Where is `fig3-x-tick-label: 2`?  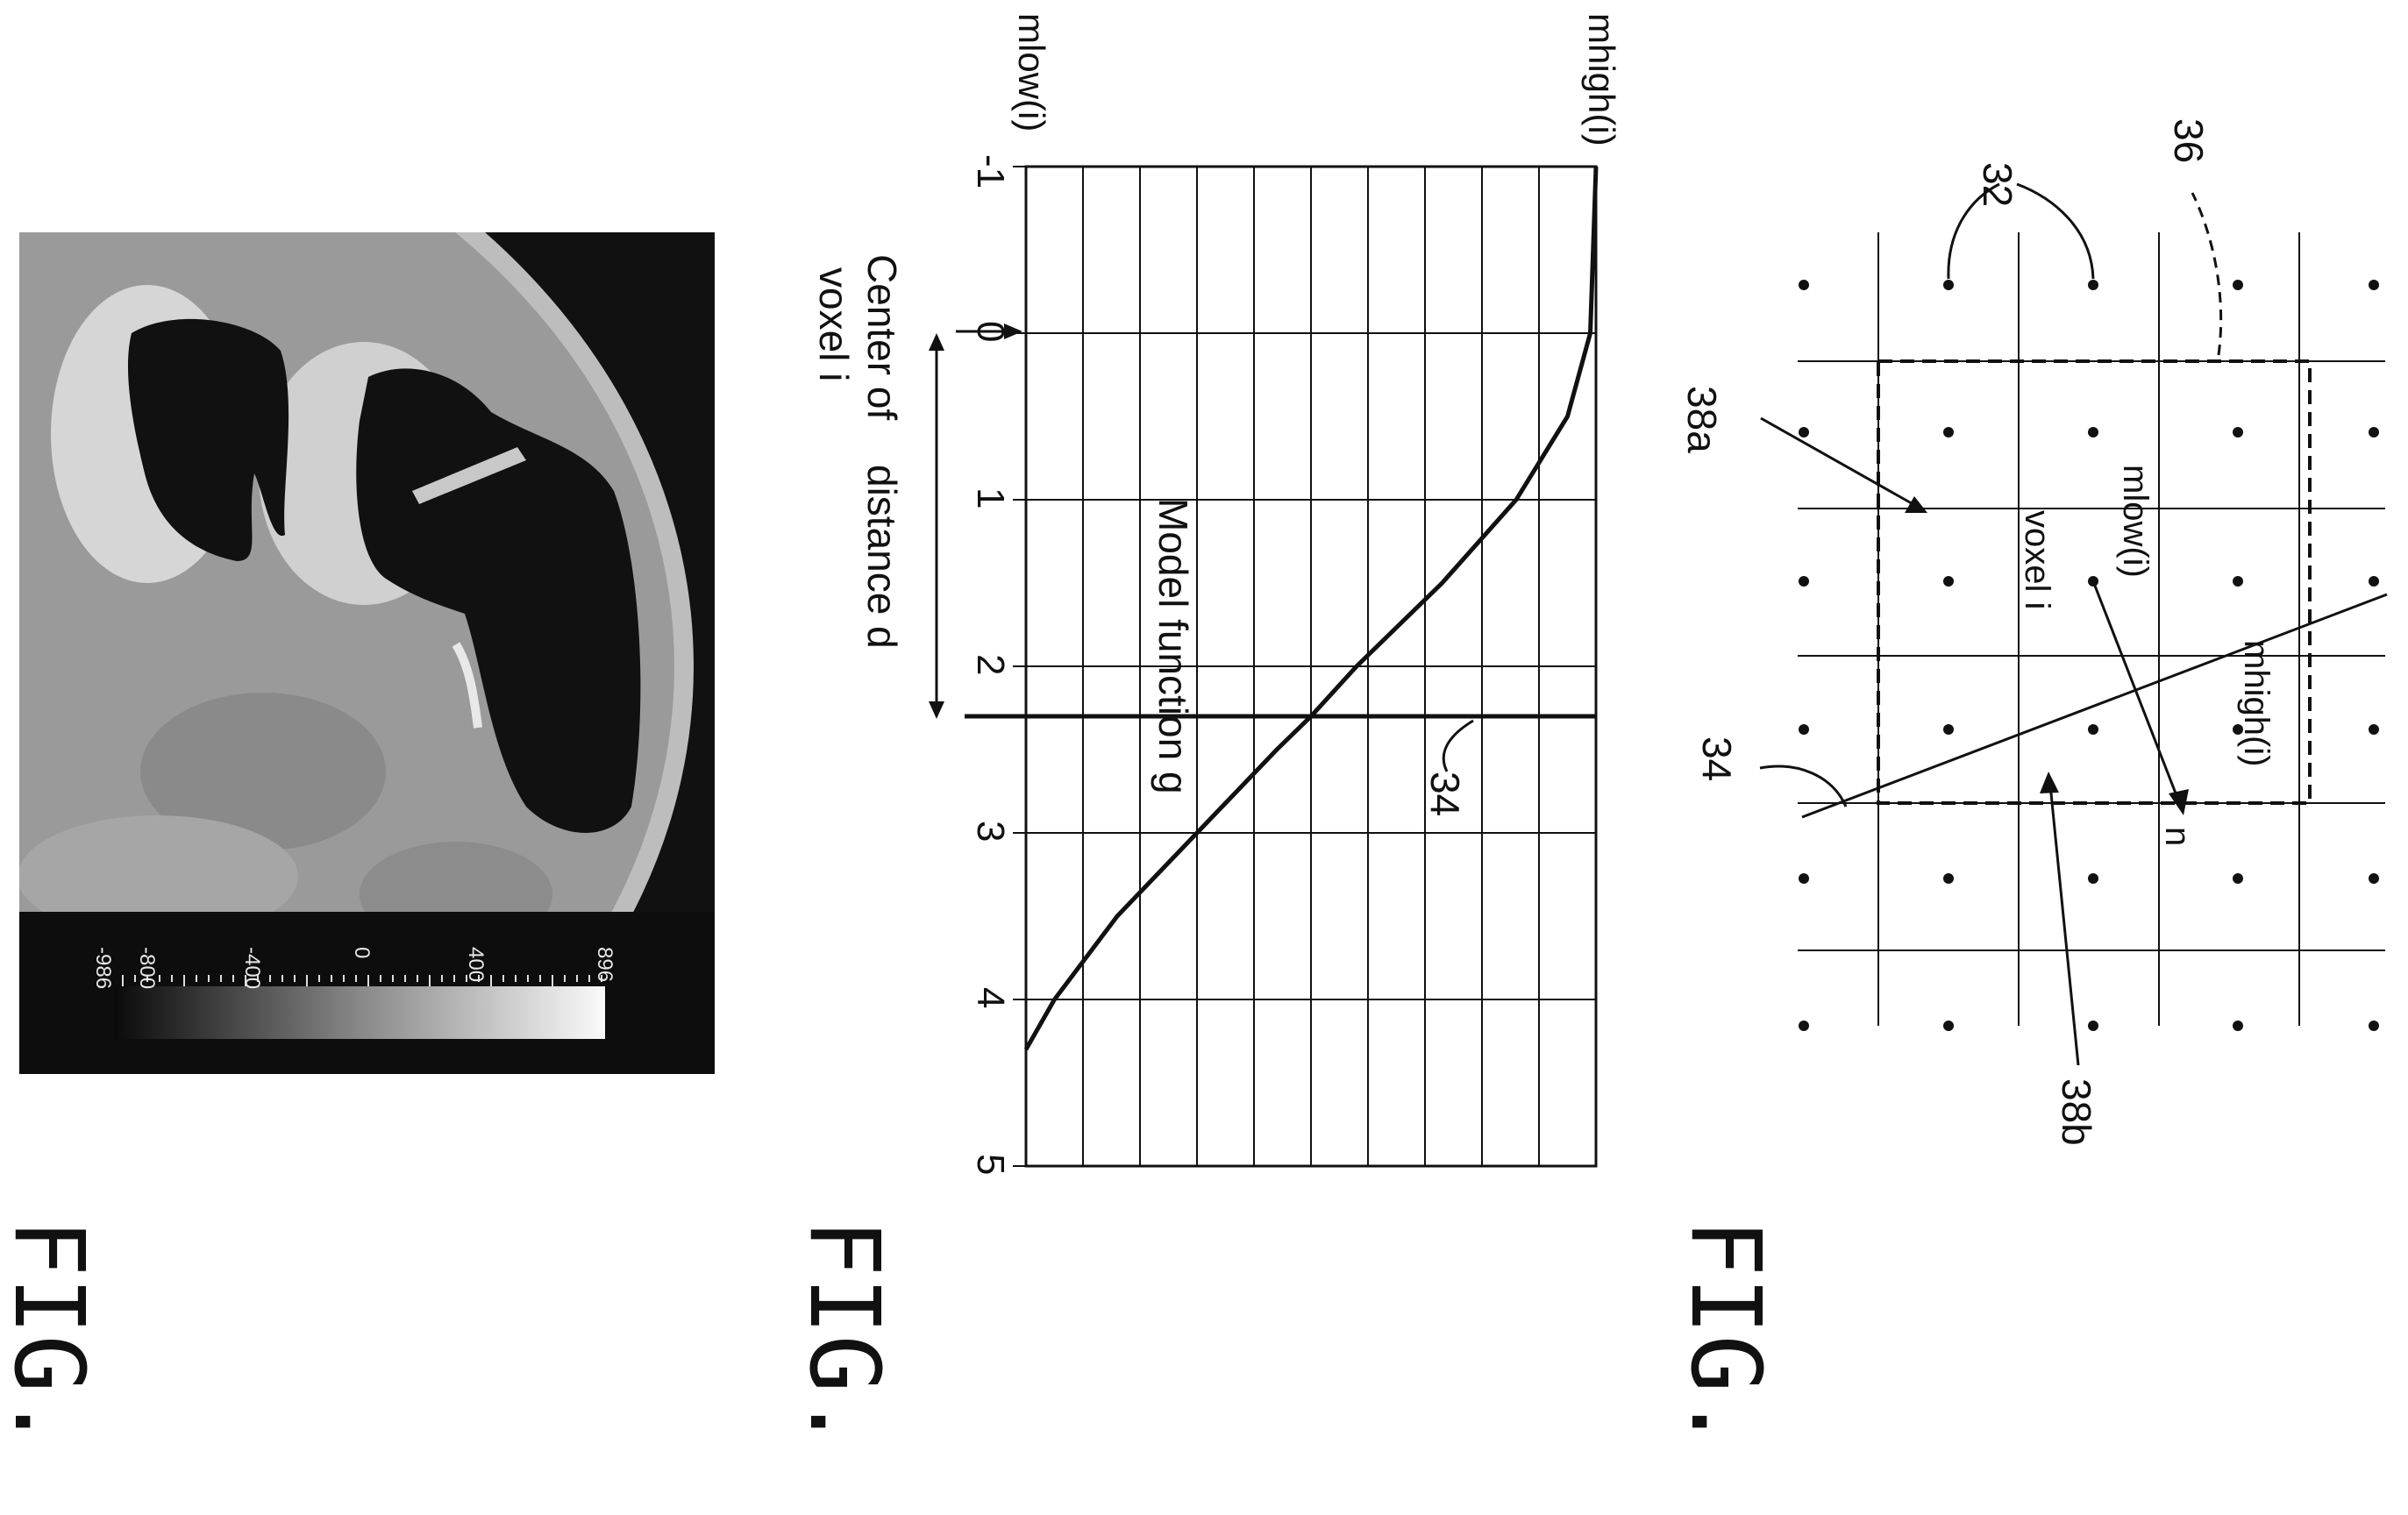
fig3-x-tick-label: 2 is located at coordinates (991, 664).